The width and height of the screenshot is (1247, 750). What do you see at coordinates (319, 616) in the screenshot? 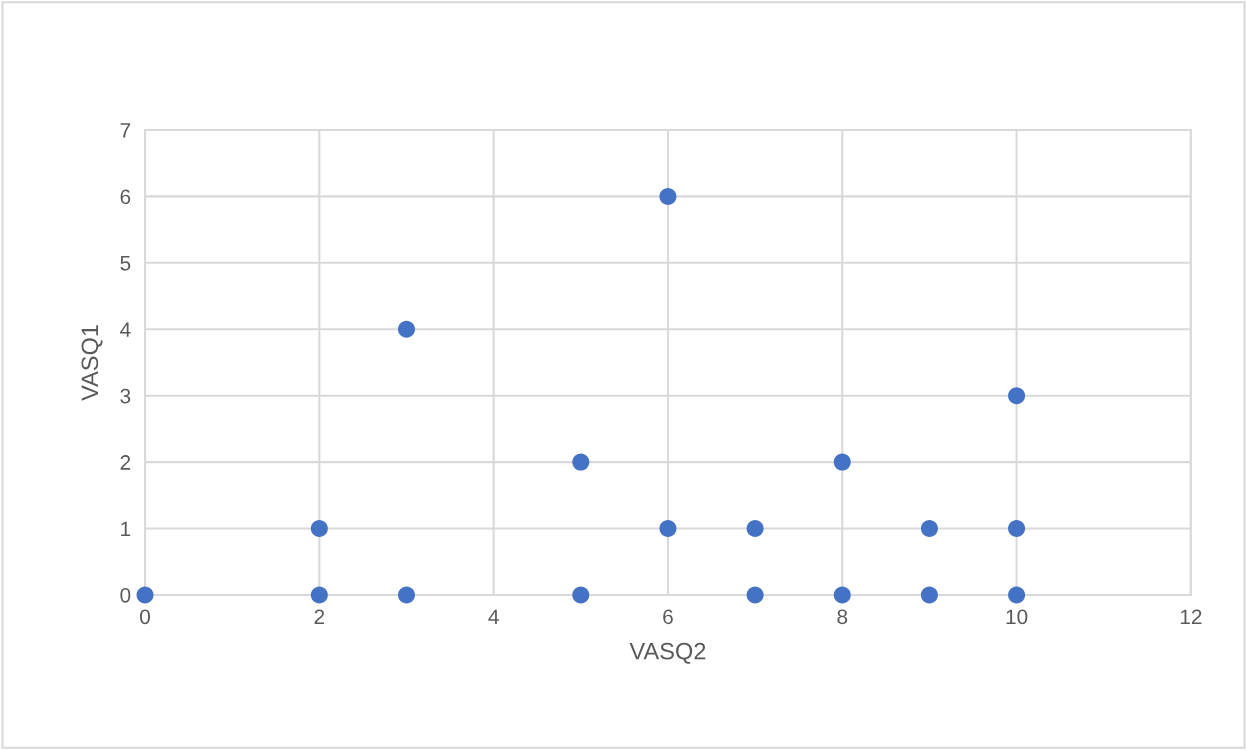
I see `x-tick-label: 2` at bounding box center [319, 616].